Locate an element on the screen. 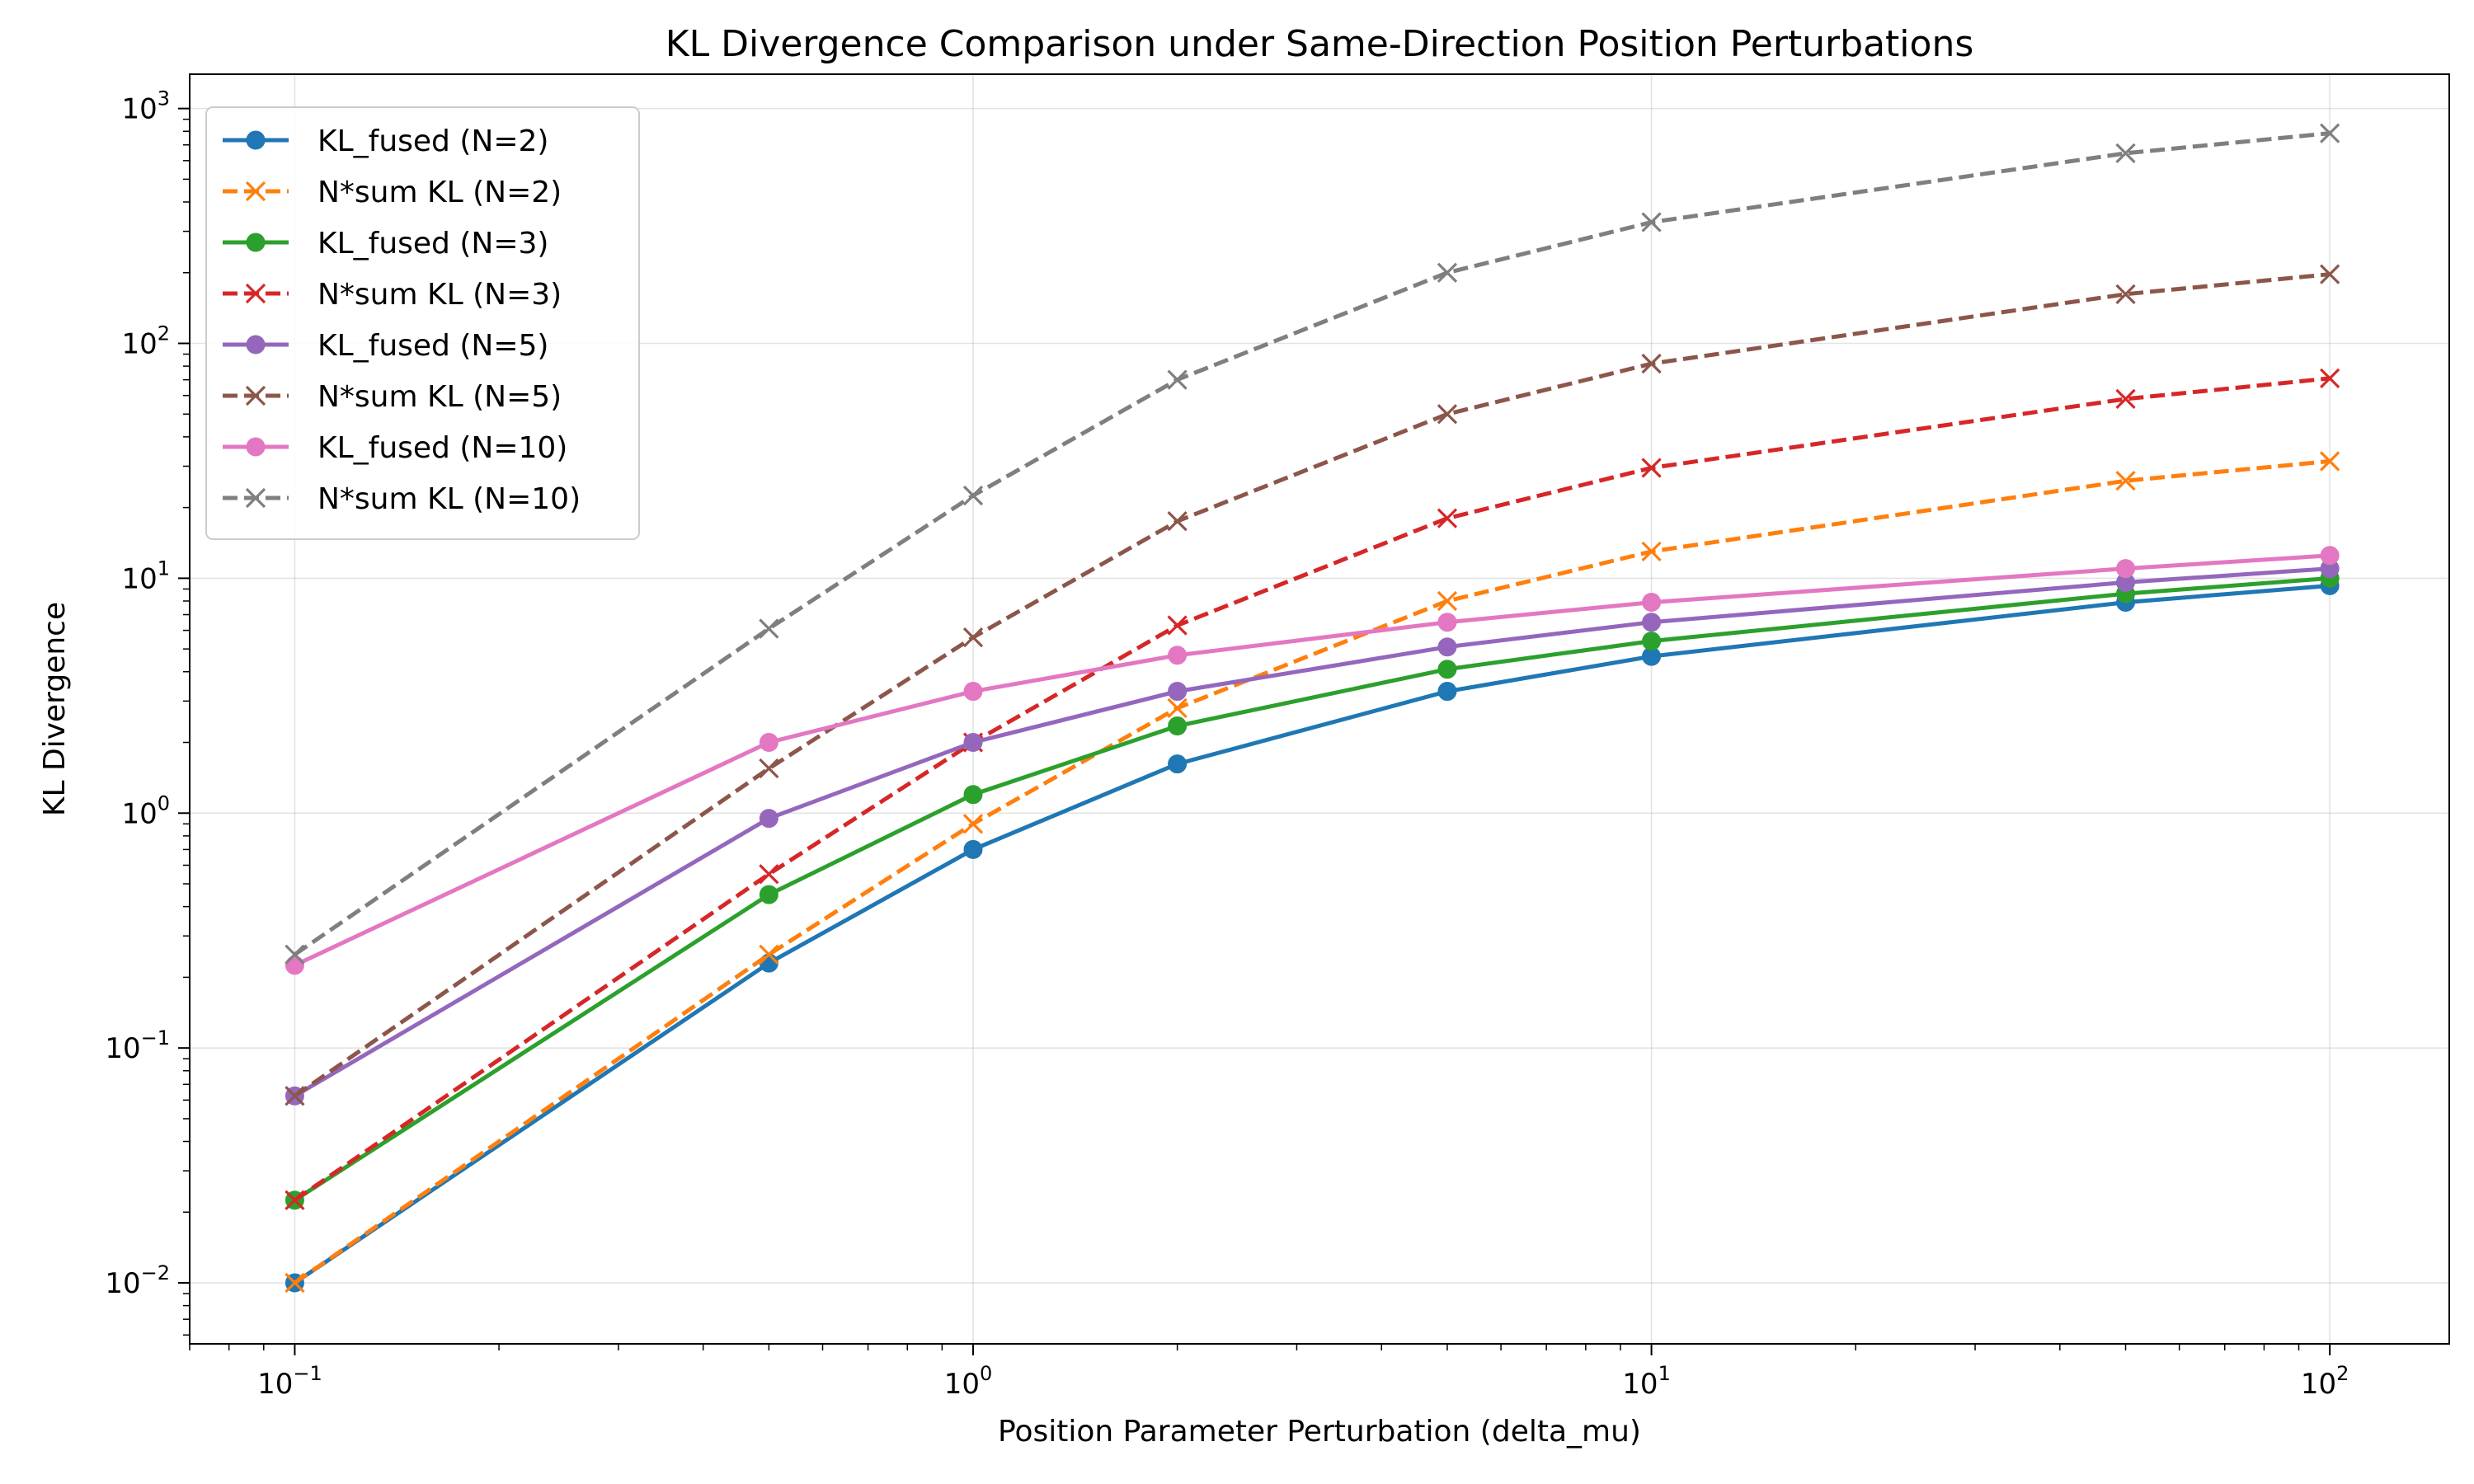 This screenshot has width=2474, height=1484. x-tick-label: 10⁰ is located at coordinates (968, 1381).